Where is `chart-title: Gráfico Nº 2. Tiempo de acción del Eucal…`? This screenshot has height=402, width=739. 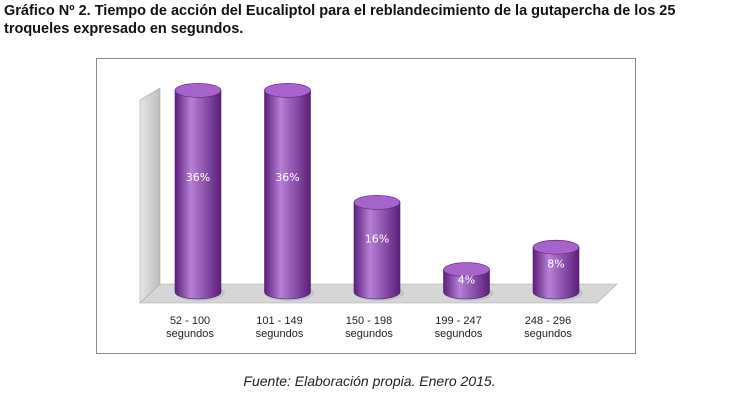 chart-title: Gráfico Nº 2. Tiempo de acción del Eucal… is located at coordinates (340, 20).